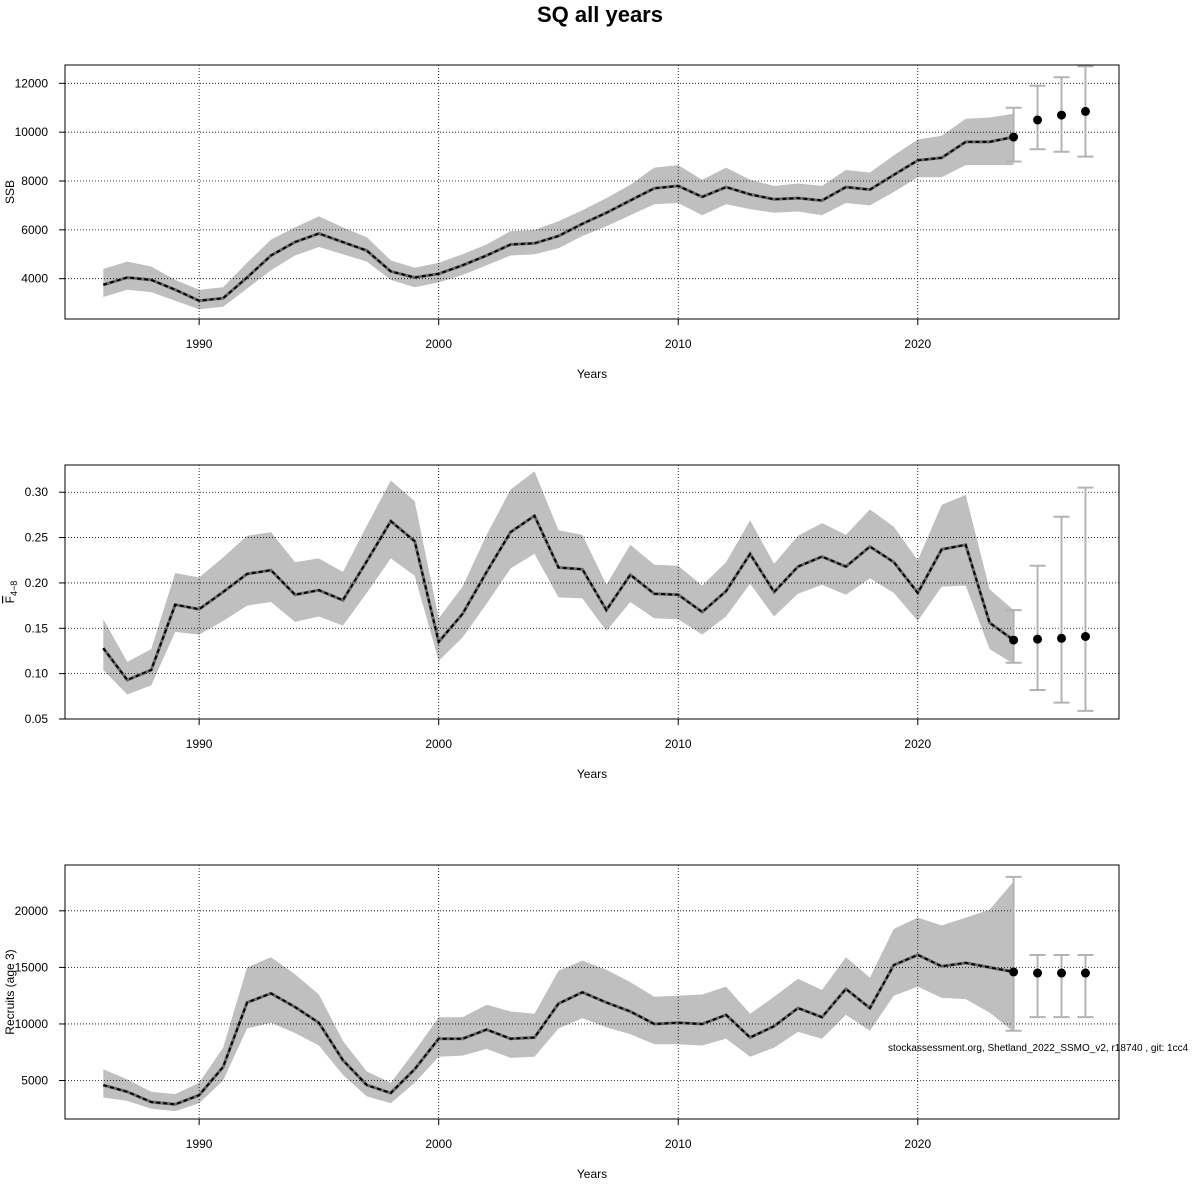 The width and height of the screenshot is (1200, 1200). I want to click on f-y-axis-label: F4−8, so click(11, 592).